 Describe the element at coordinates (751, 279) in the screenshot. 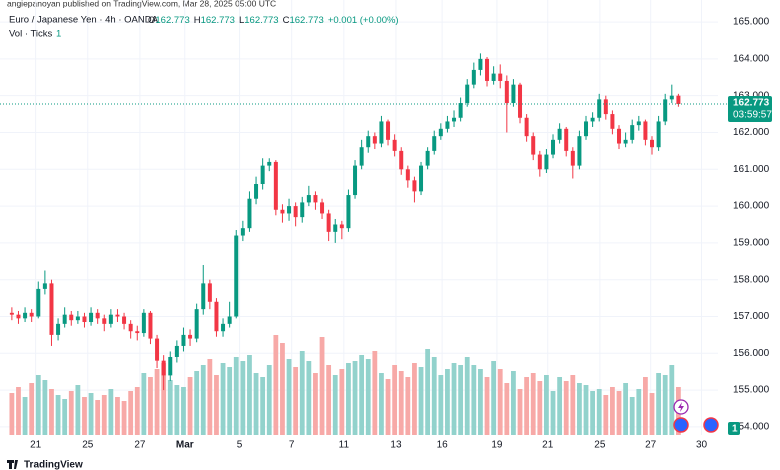

I see `y-tick-label: 158.000` at that location.